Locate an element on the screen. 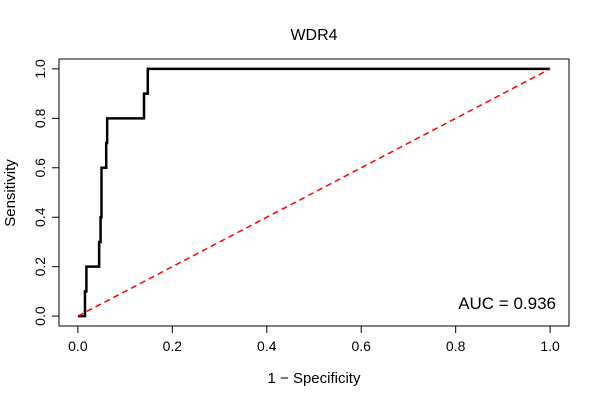  x-tick-label: 0.4 is located at coordinates (267, 346).